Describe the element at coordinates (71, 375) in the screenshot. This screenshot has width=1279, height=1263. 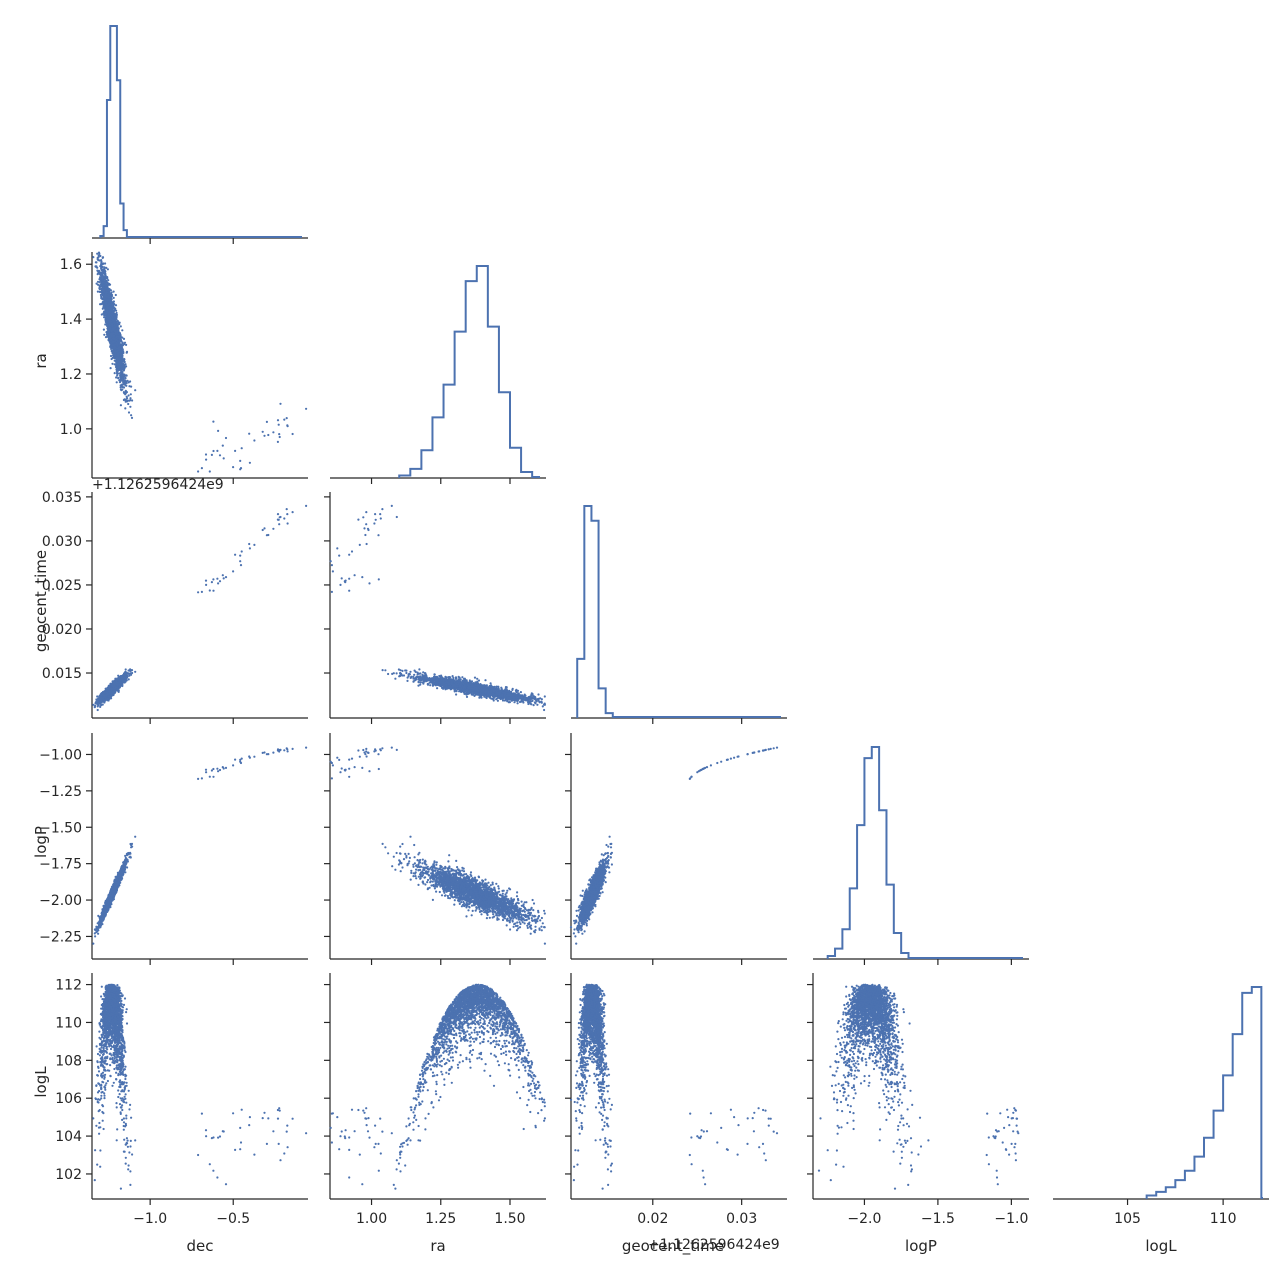
I see `y-tick-label: 1.2` at that location.